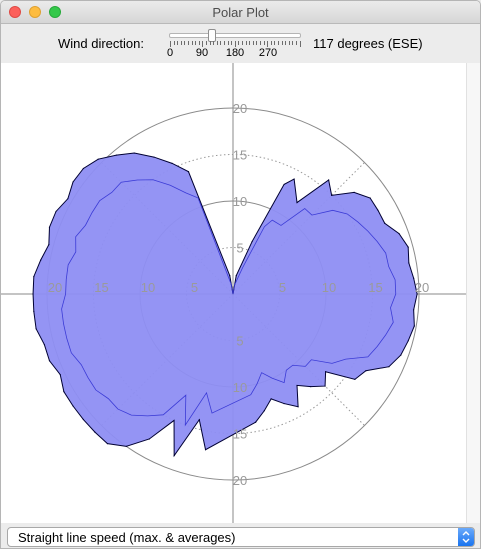  I want to click on slider-thumb, so click(212, 35).